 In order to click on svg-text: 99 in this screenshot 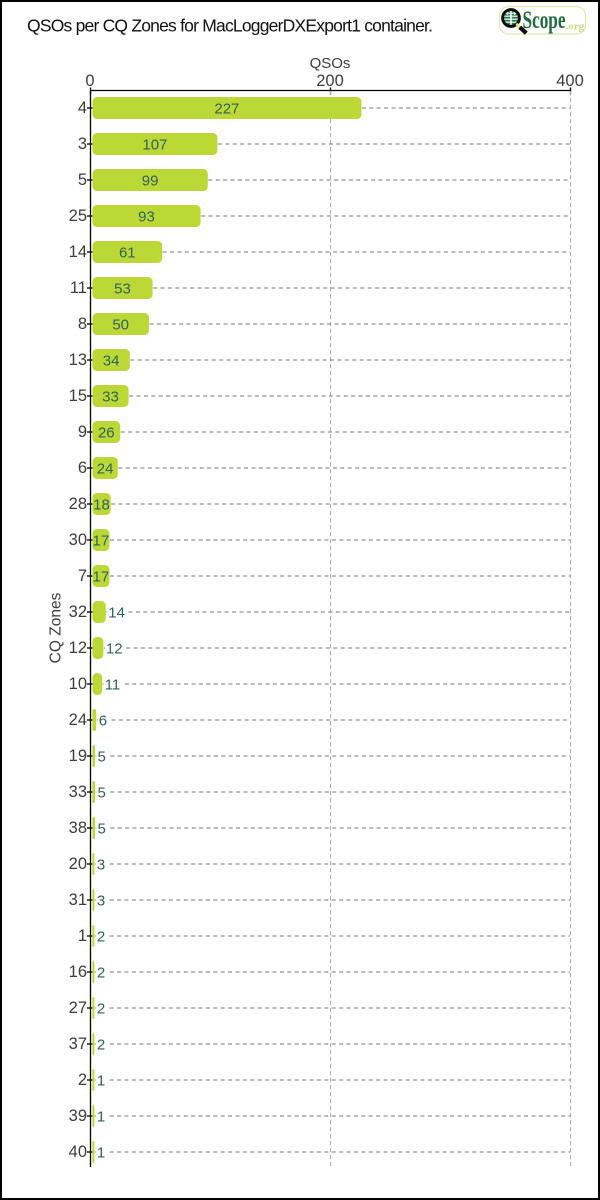, I will do `click(150, 181)`.